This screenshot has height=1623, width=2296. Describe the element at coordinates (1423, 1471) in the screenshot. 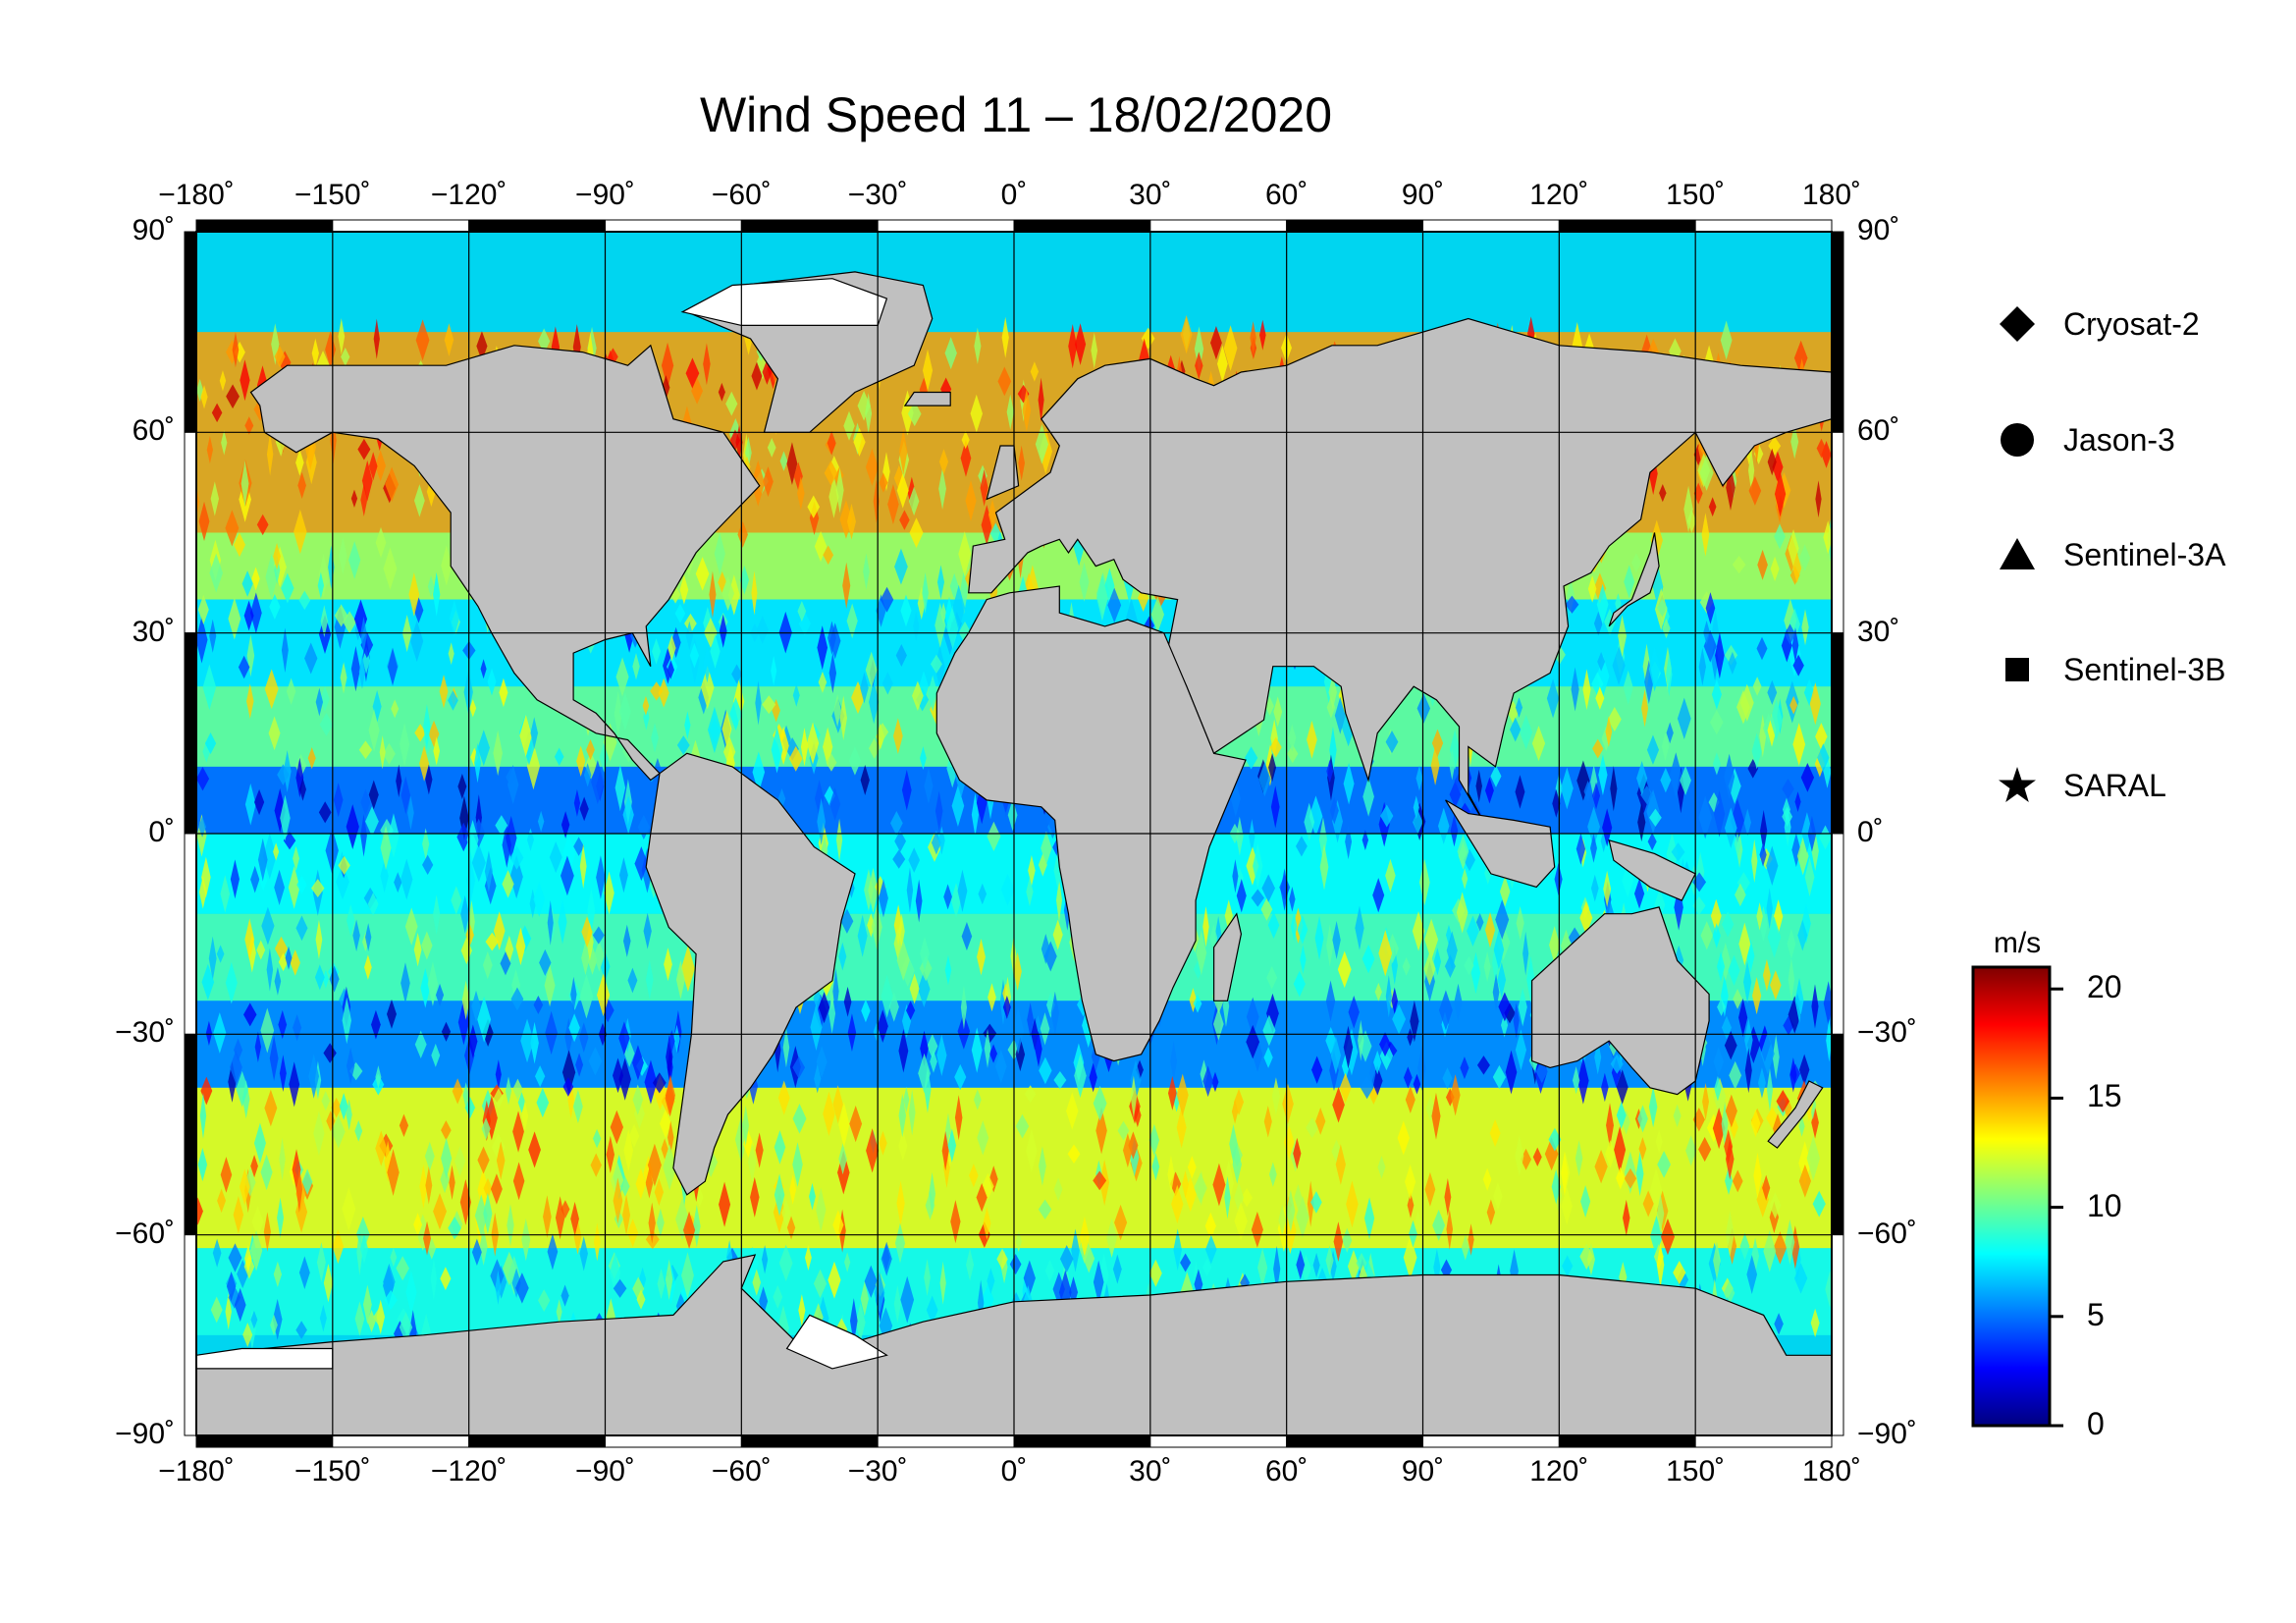

I see `lon-tick-label-bottom: 90˚` at that location.